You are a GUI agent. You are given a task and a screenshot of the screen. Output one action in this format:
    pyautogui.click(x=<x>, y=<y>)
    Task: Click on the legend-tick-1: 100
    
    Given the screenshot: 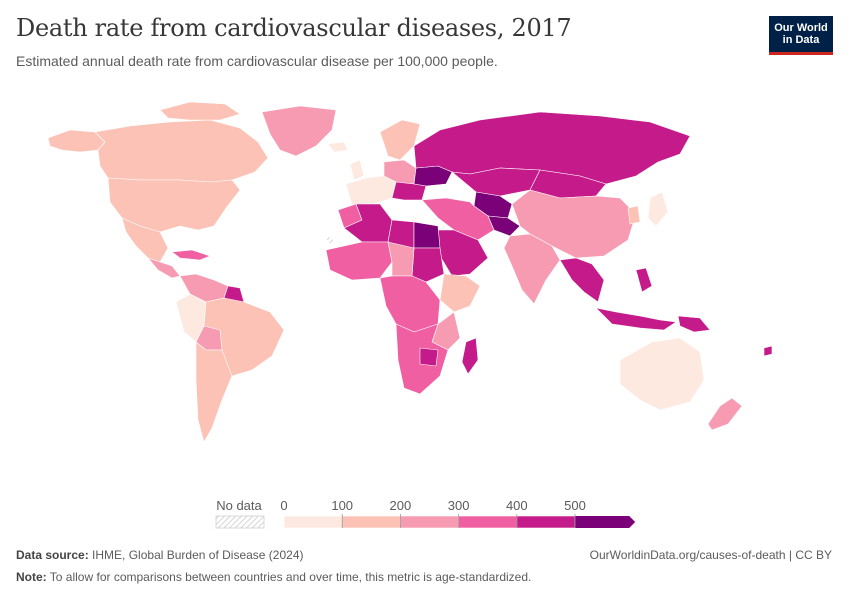 What is the action you would take?
    pyautogui.click(x=342, y=505)
    